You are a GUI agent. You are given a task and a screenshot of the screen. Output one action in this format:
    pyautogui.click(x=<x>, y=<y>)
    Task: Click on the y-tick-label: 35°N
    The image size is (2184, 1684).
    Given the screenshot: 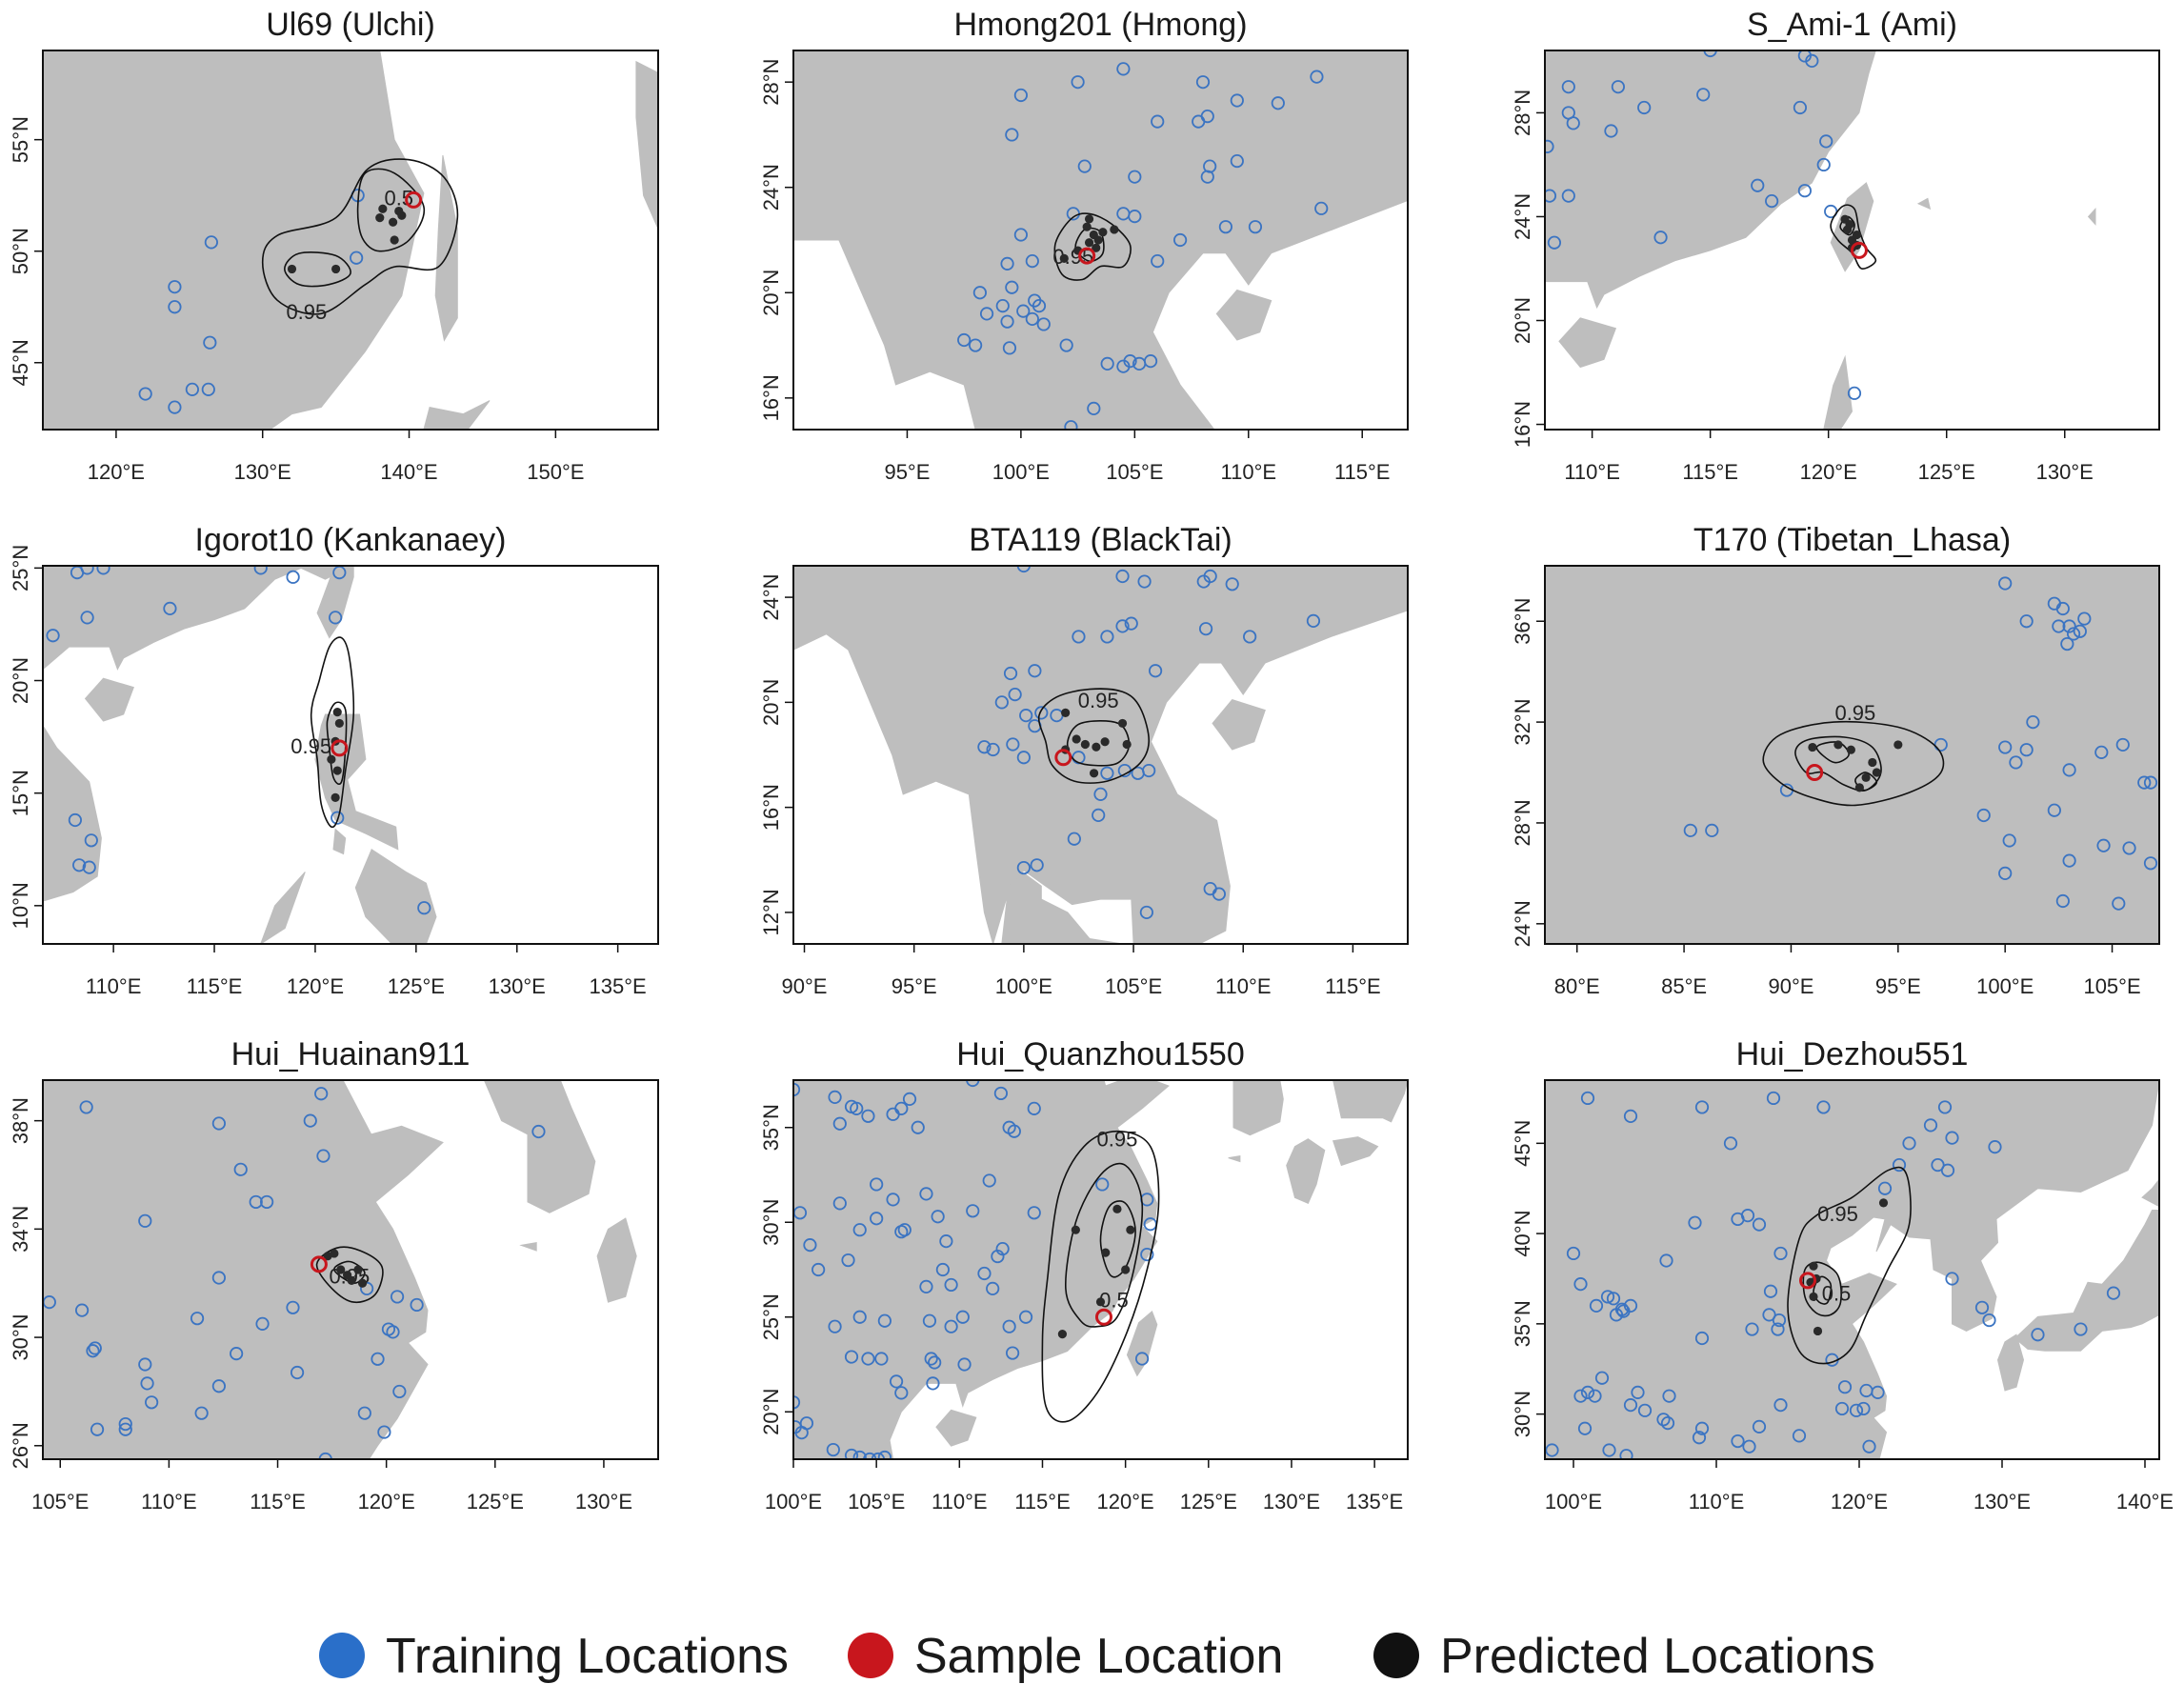 What is the action you would take?
    pyautogui.click(x=771, y=1127)
    